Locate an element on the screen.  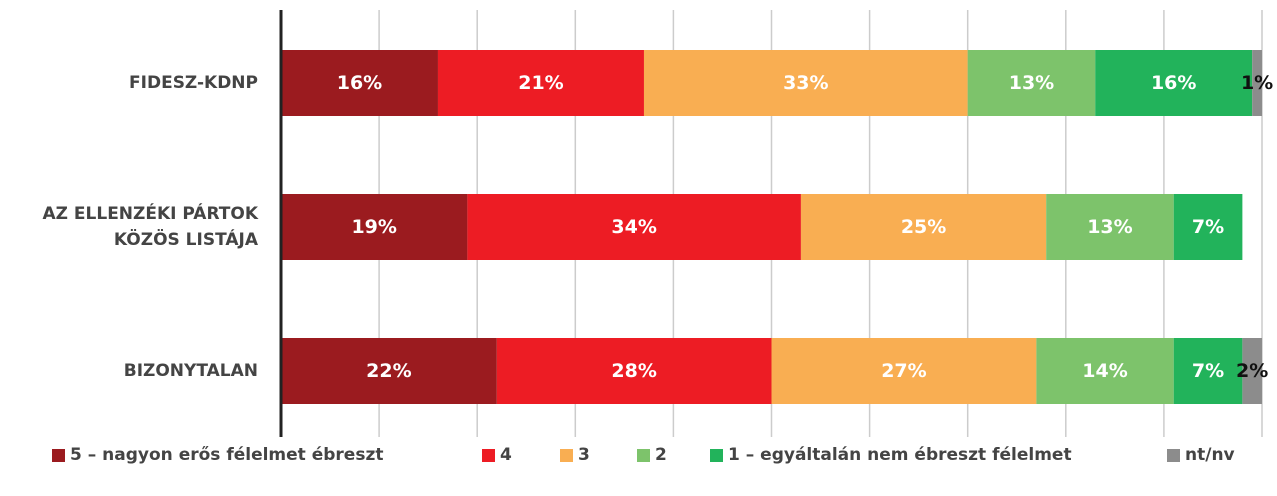
value-label: 25% is located at coordinates (923, 227).